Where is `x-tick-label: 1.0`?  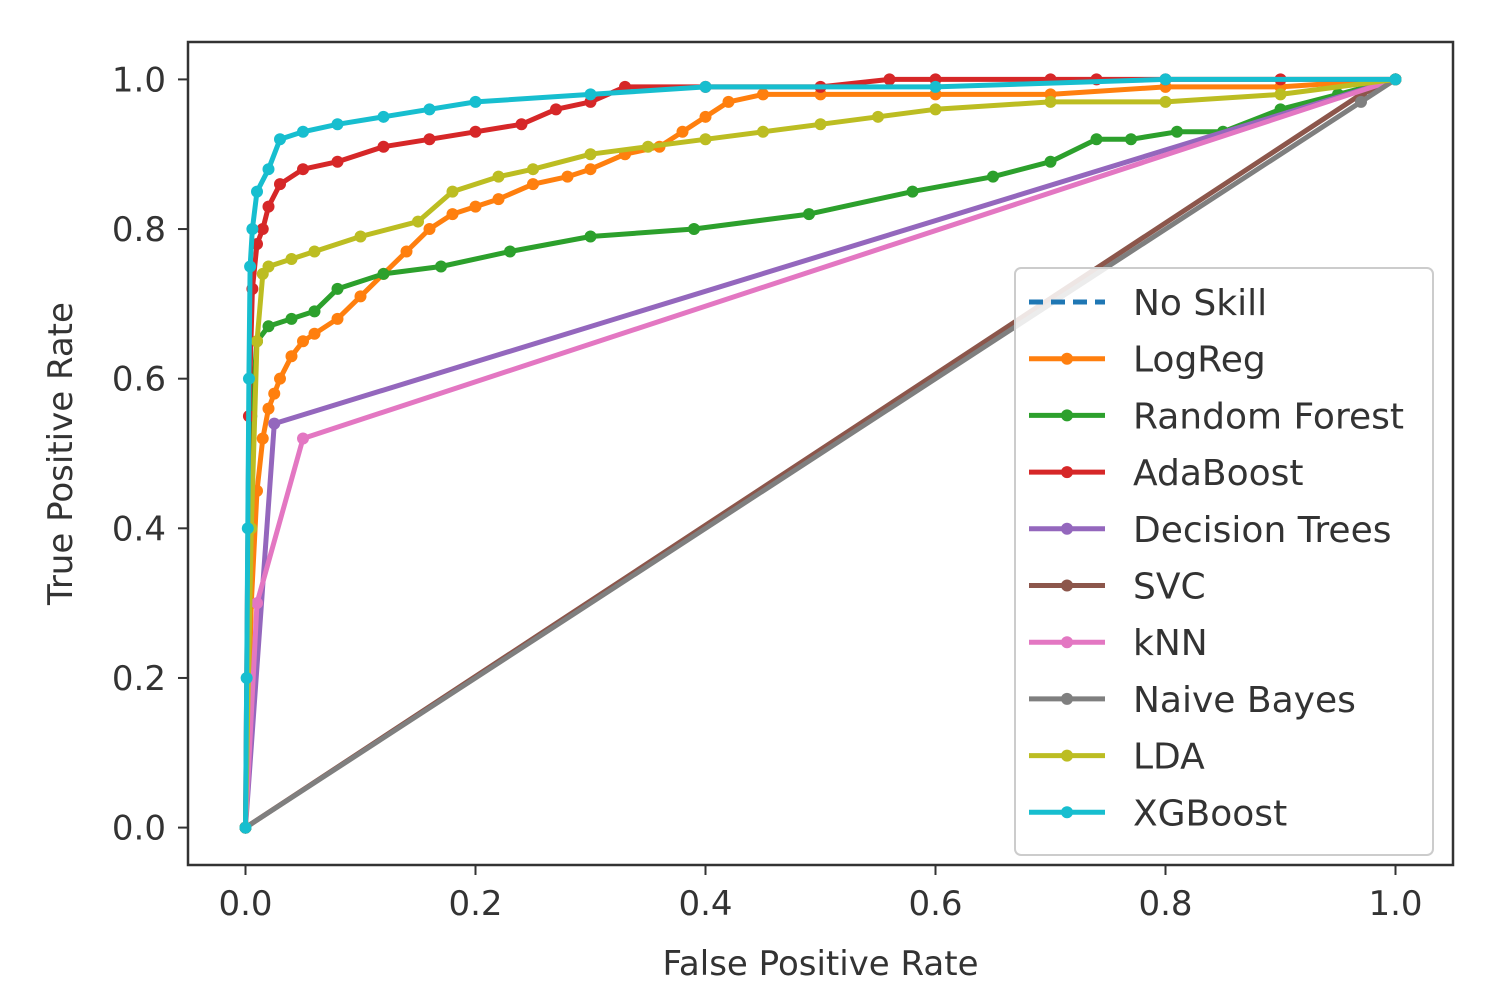 x-tick-label: 1.0 is located at coordinates (1395, 904).